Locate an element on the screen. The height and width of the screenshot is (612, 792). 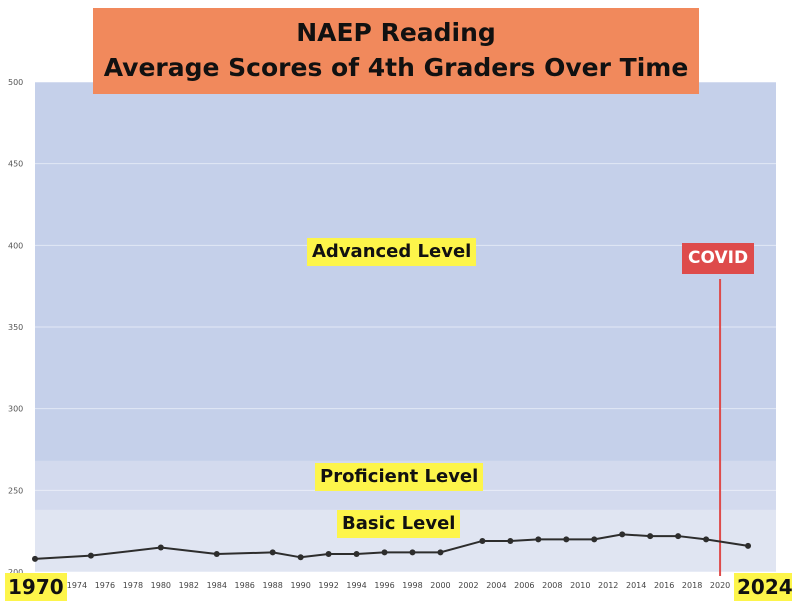
x-tick-label: 1984 is located at coordinates (217, 585).